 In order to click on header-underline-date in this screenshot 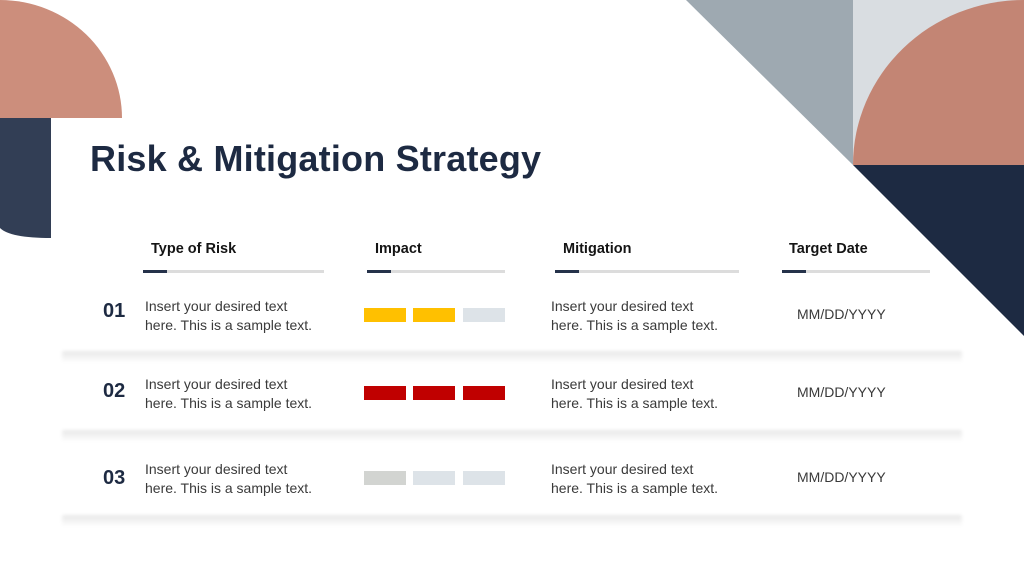, I will do `click(856, 271)`.